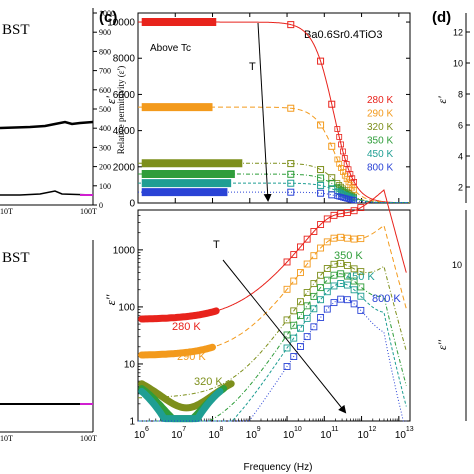 Image resolution: width=474 pixels, height=474 pixels. What do you see at coordinates (380, 100) in the screenshot?
I see `top-legend-280K: 280 K` at bounding box center [380, 100].